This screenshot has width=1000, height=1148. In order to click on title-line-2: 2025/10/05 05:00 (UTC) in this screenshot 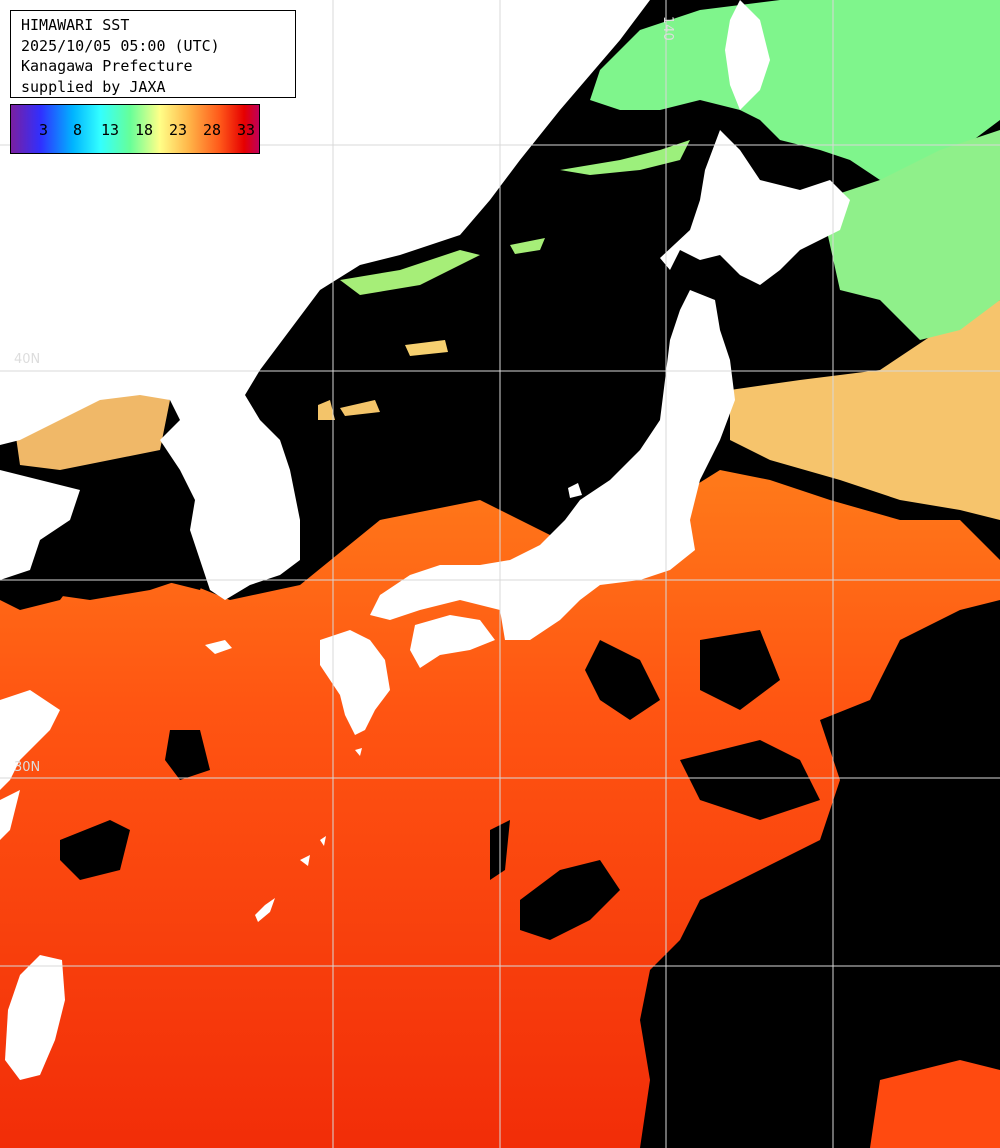, I will do `click(120, 45)`.